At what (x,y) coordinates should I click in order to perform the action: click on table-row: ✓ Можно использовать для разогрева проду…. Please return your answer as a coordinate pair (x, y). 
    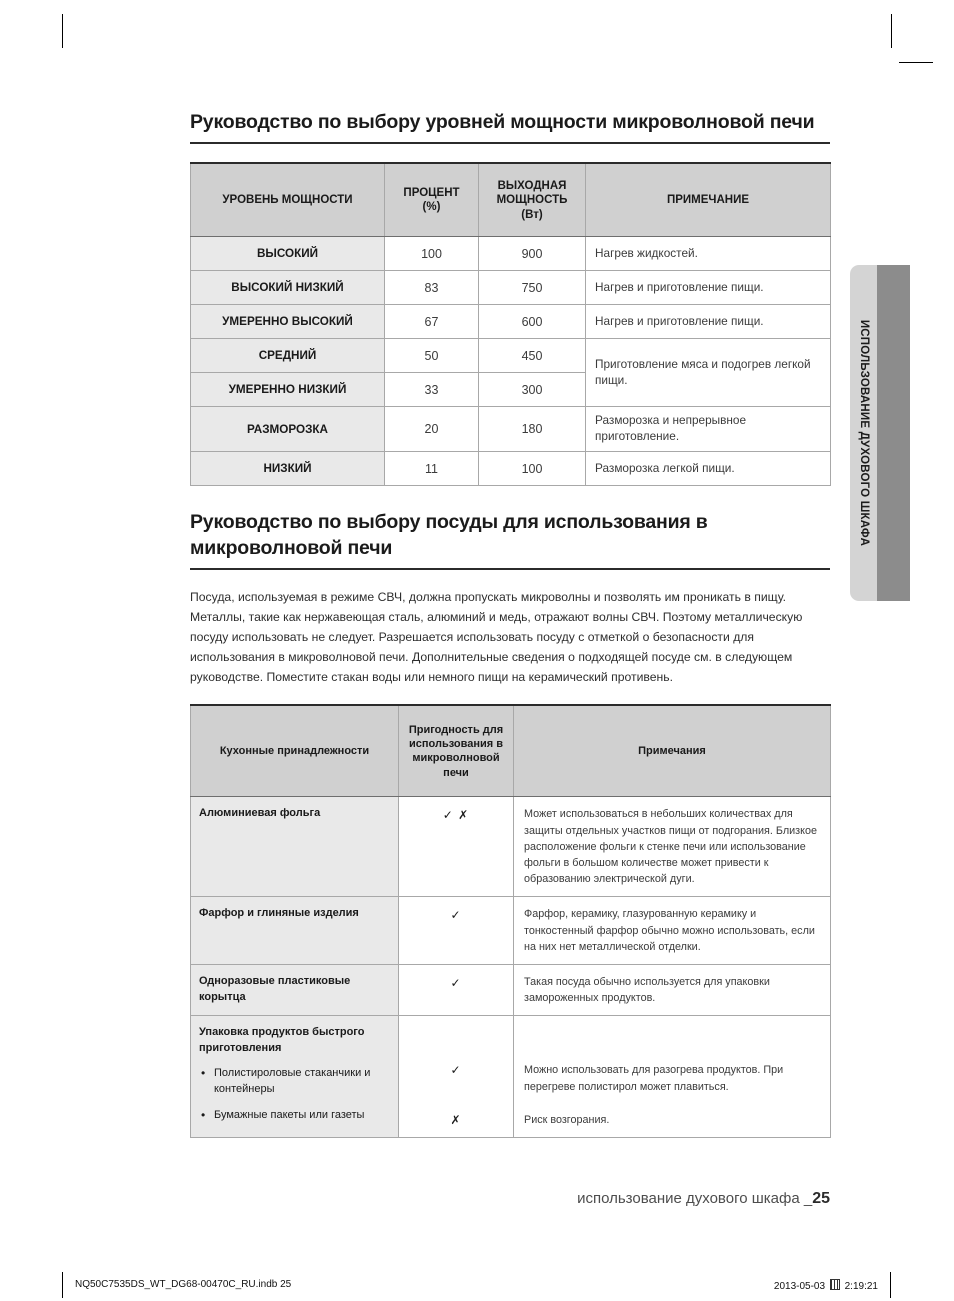
    Looking at the image, I should click on (511, 1082).